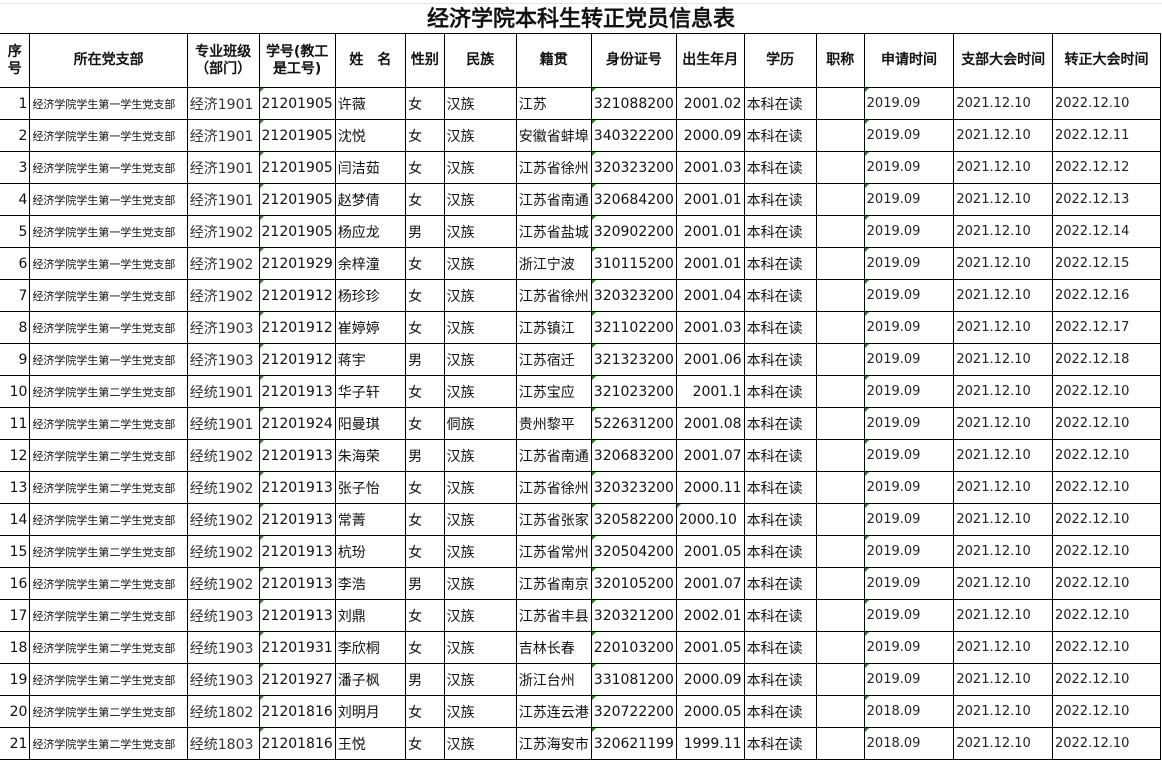  Describe the element at coordinates (15, 679) in the screenshot. I see `cell-seq: 19` at that location.